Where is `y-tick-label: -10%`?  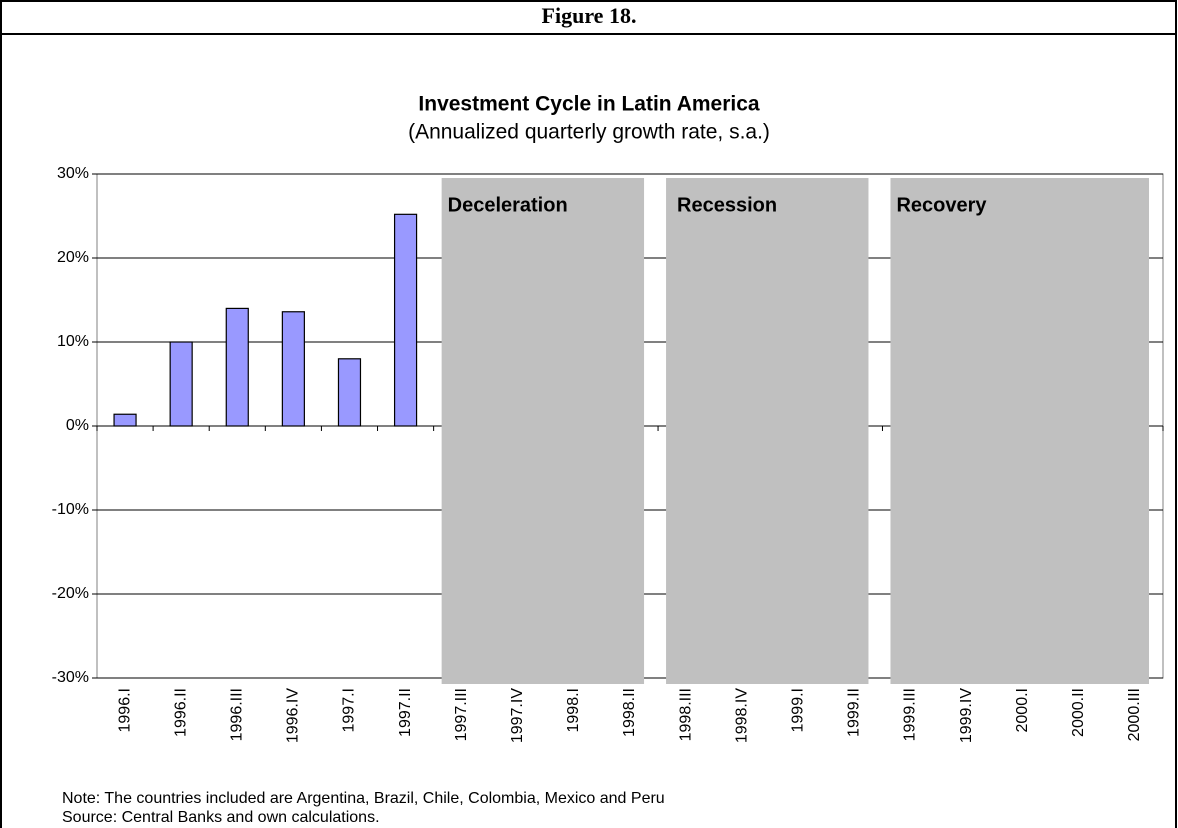 y-tick-label: -10% is located at coordinates (70, 509).